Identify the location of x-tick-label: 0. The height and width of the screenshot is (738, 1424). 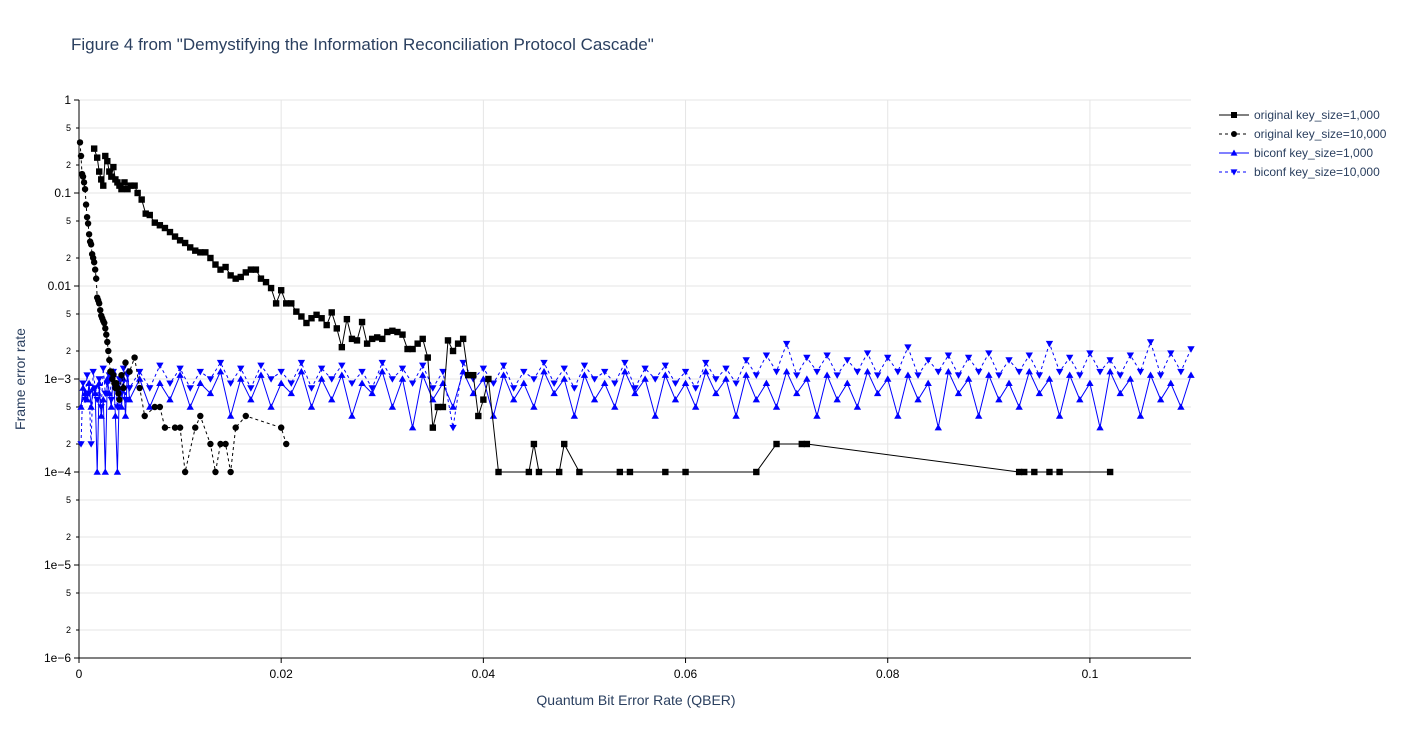
(79, 674).